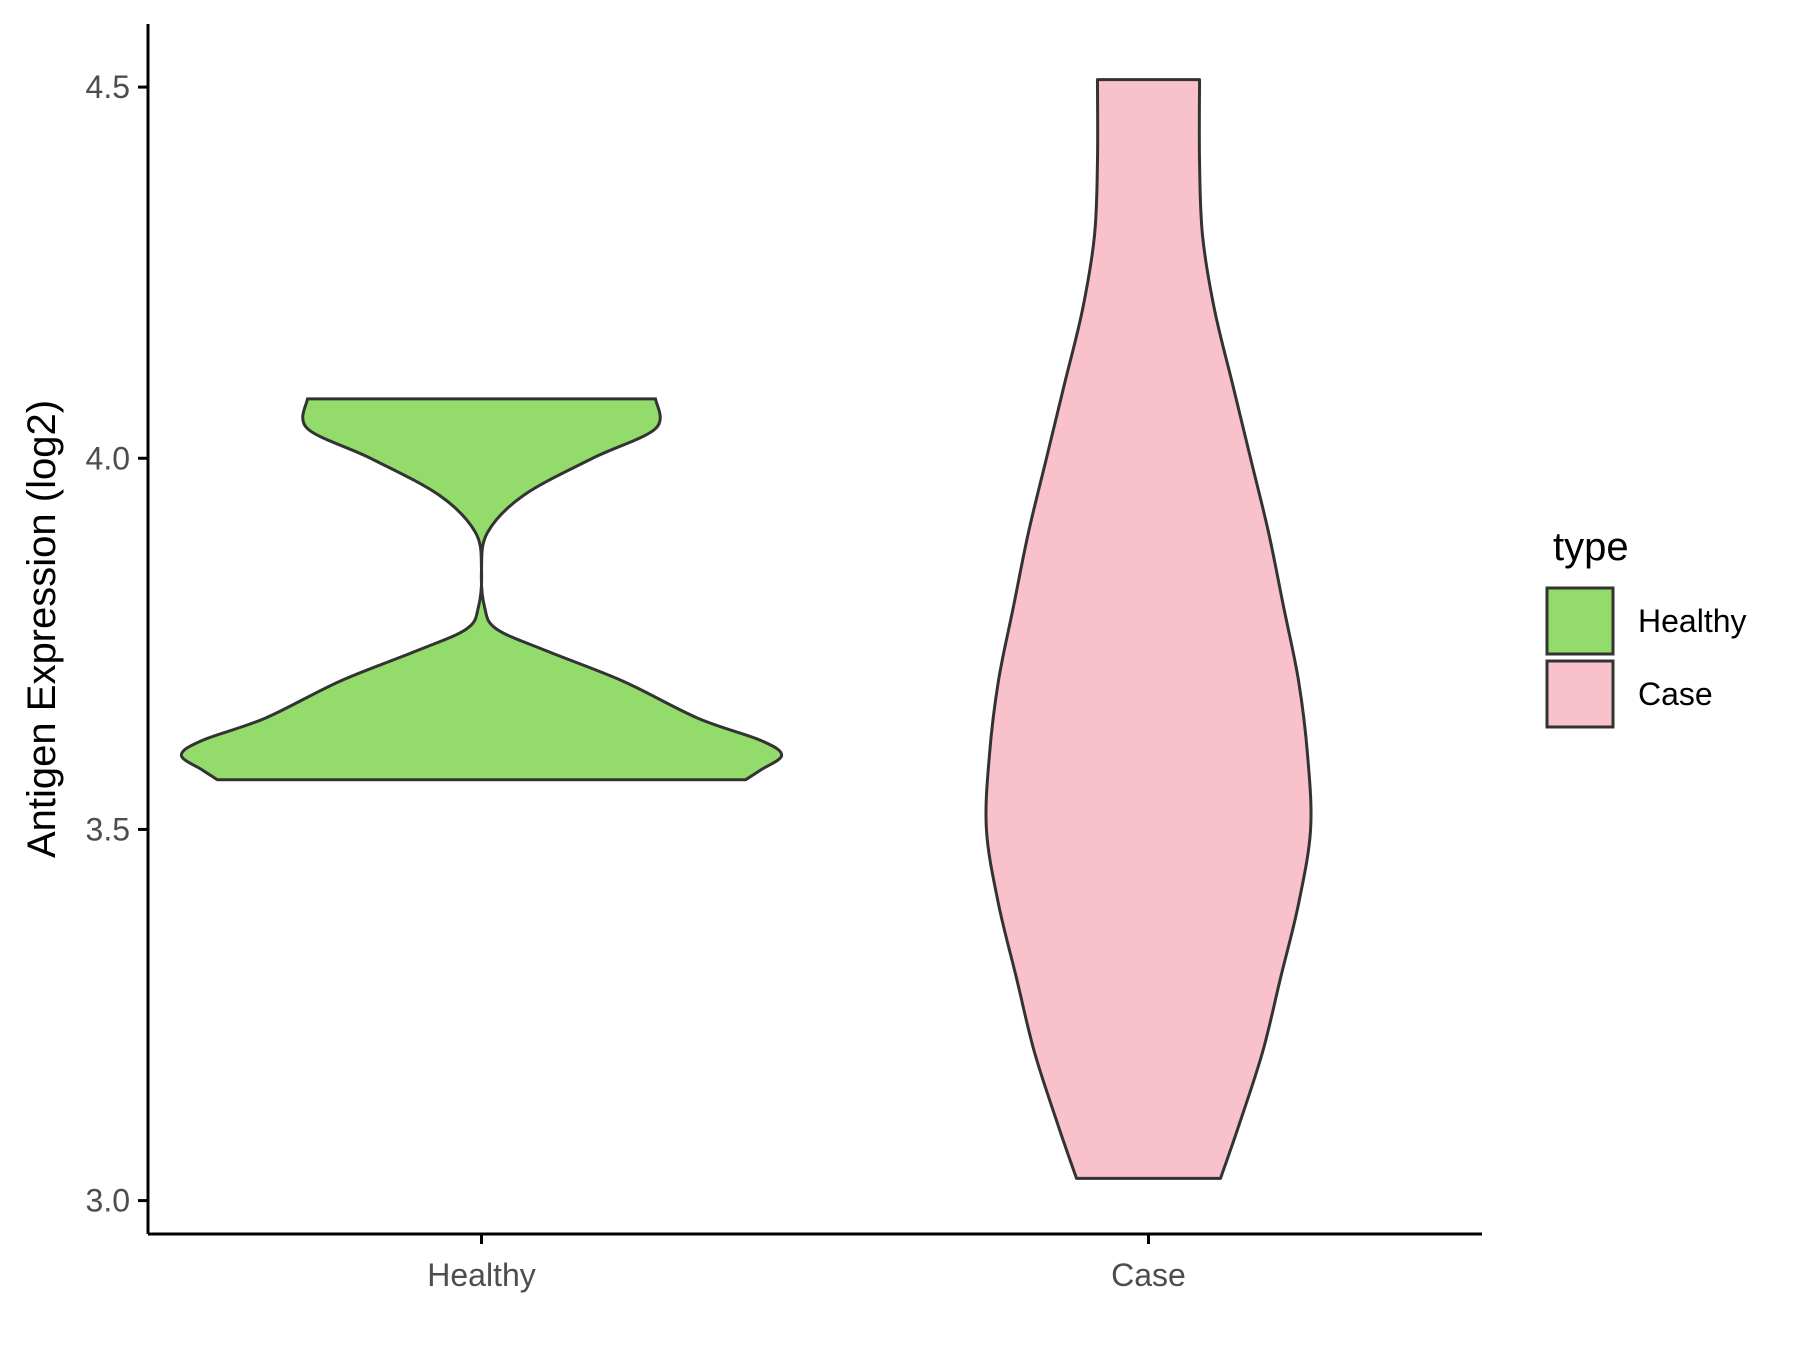  Describe the element at coordinates (481, 1275) in the screenshot. I see `x-tick-label-healthy: Healthy` at that location.